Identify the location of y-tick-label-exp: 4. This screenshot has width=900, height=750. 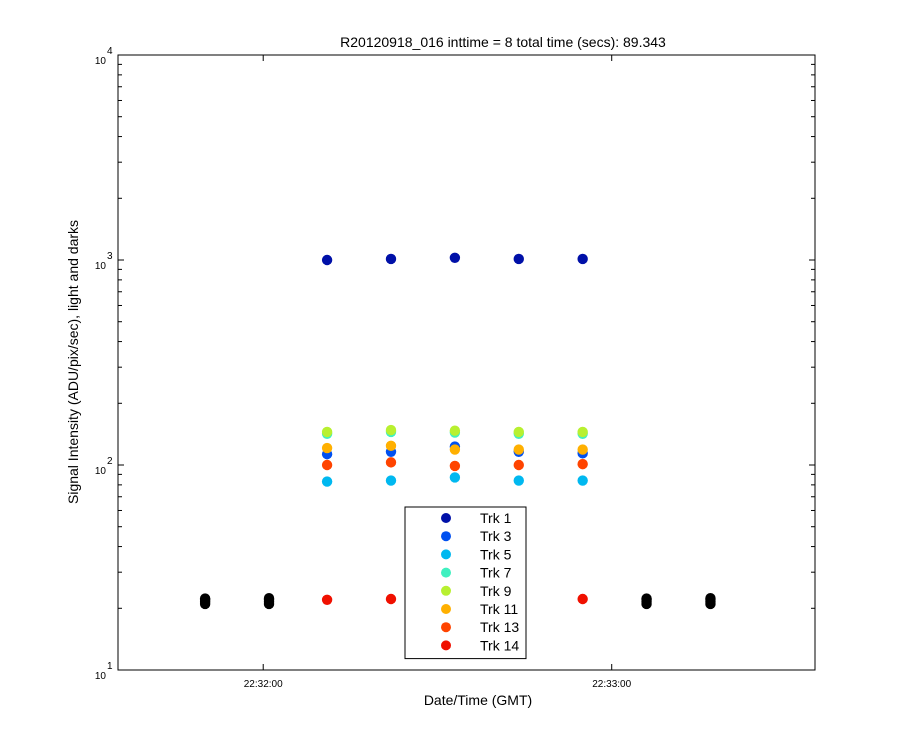
(110, 51).